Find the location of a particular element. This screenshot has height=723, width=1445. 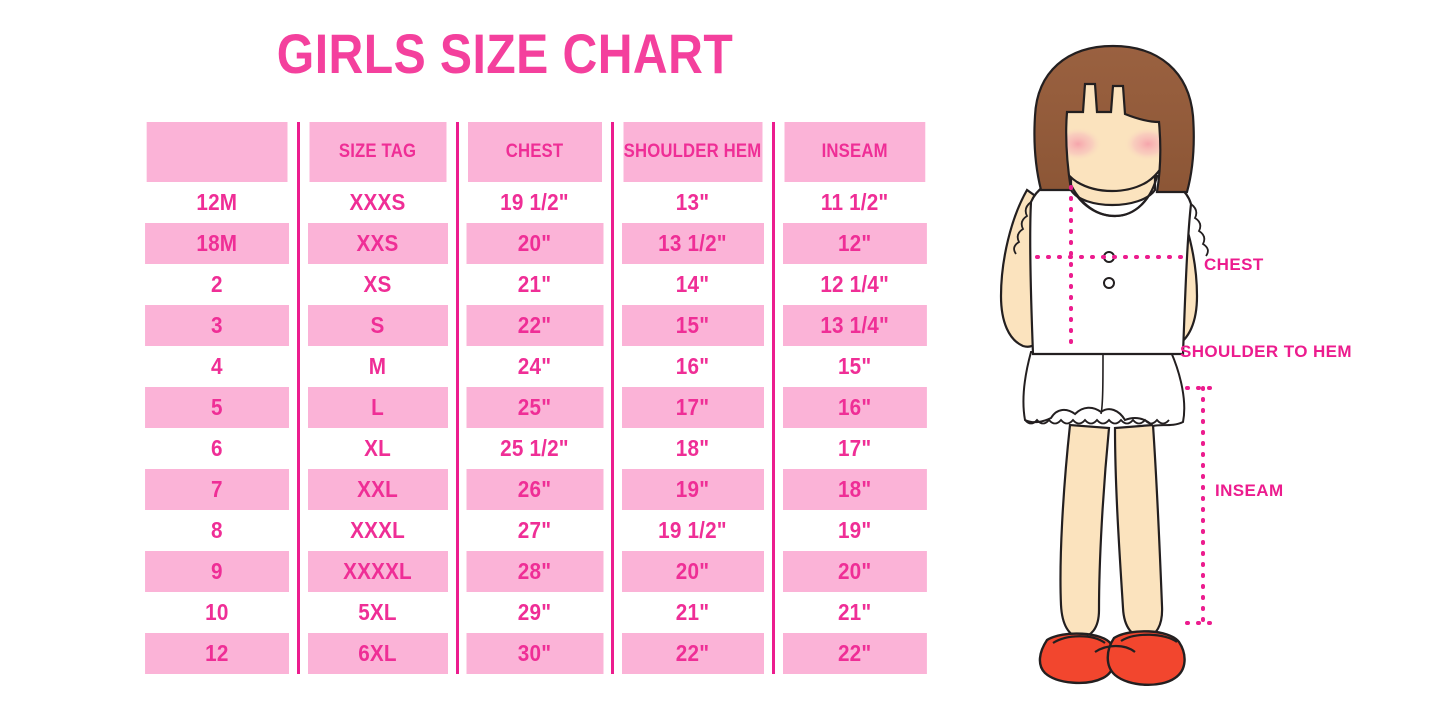

label-inseam: INSEAM is located at coordinates (1249, 490).